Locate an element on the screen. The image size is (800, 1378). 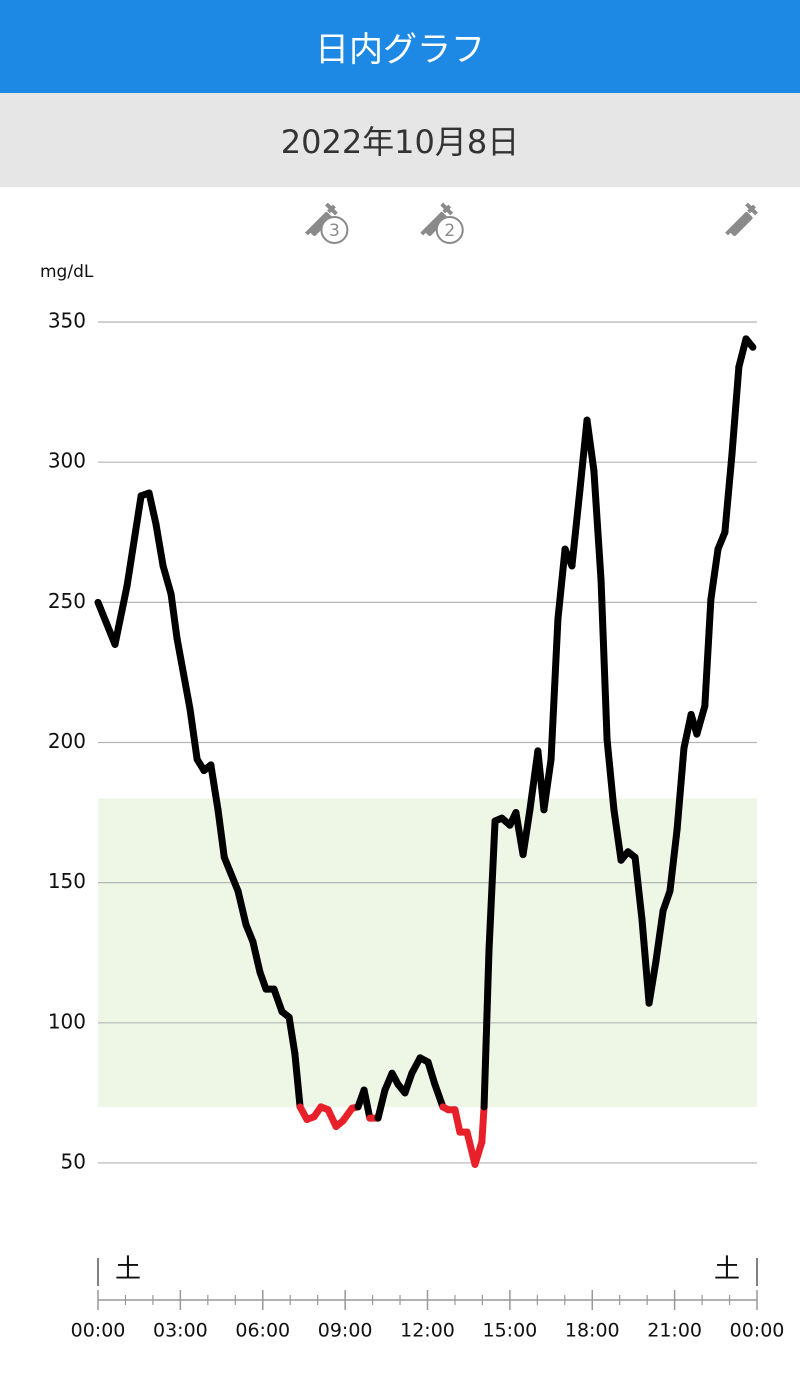
x-tick-label: 00:00 is located at coordinates (757, 1331).